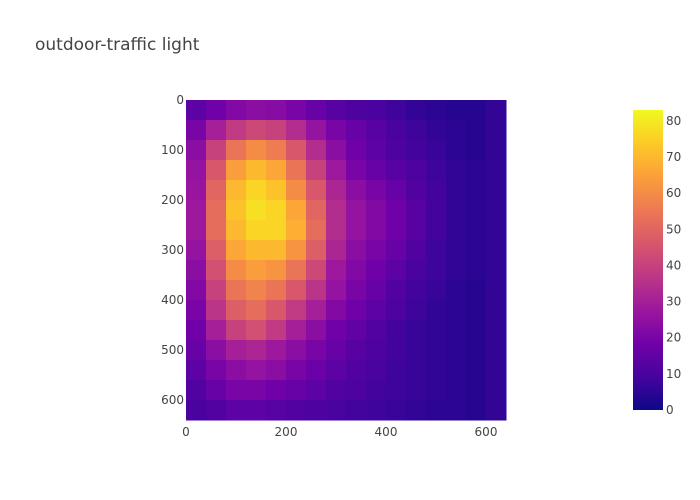 This screenshot has width=700, height=500. What do you see at coordinates (339, 432) in the screenshot?
I see `x-axis-ticks: 0 200 400 600` at bounding box center [339, 432].